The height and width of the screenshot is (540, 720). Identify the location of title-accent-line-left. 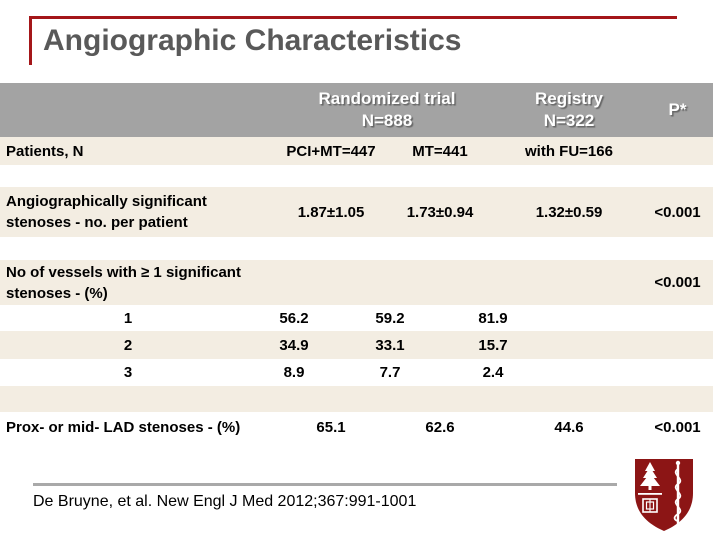
(30, 40).